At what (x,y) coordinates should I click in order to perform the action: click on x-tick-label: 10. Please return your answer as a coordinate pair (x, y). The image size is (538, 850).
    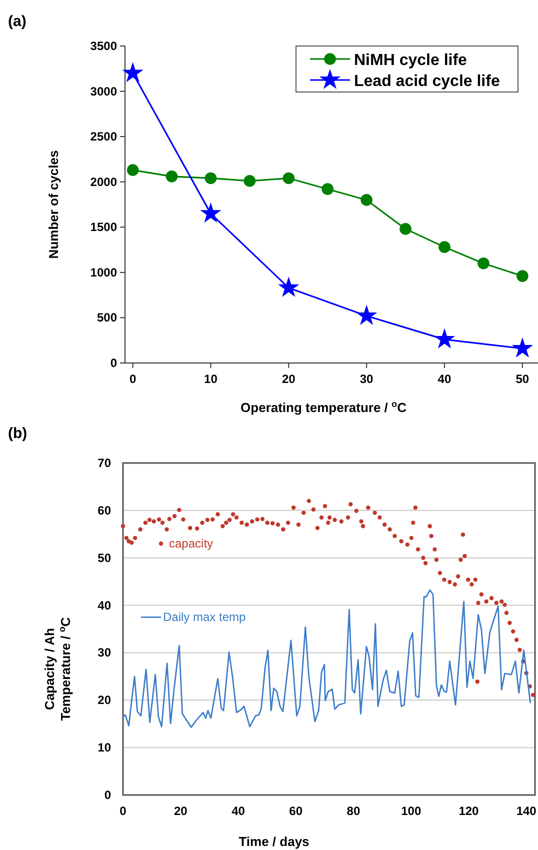
    Looking at the image, I should click on (211, 379).